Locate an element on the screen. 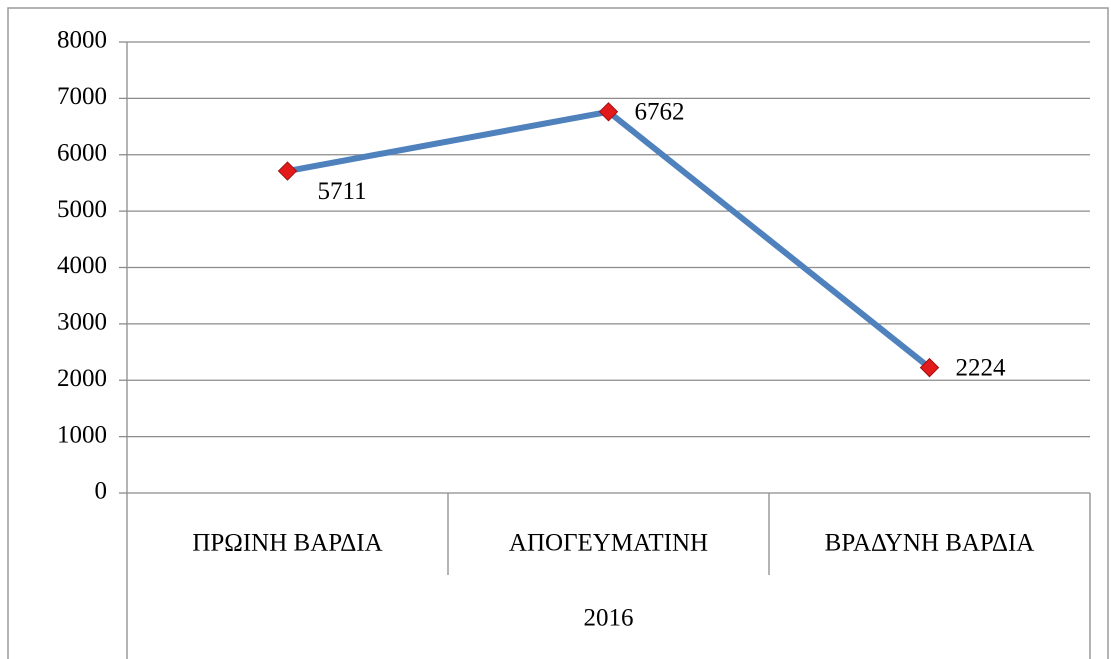 The height and width of the screenshot is (659, 1111). y-tick-label: 5000 is located at coordinates (82, 209).